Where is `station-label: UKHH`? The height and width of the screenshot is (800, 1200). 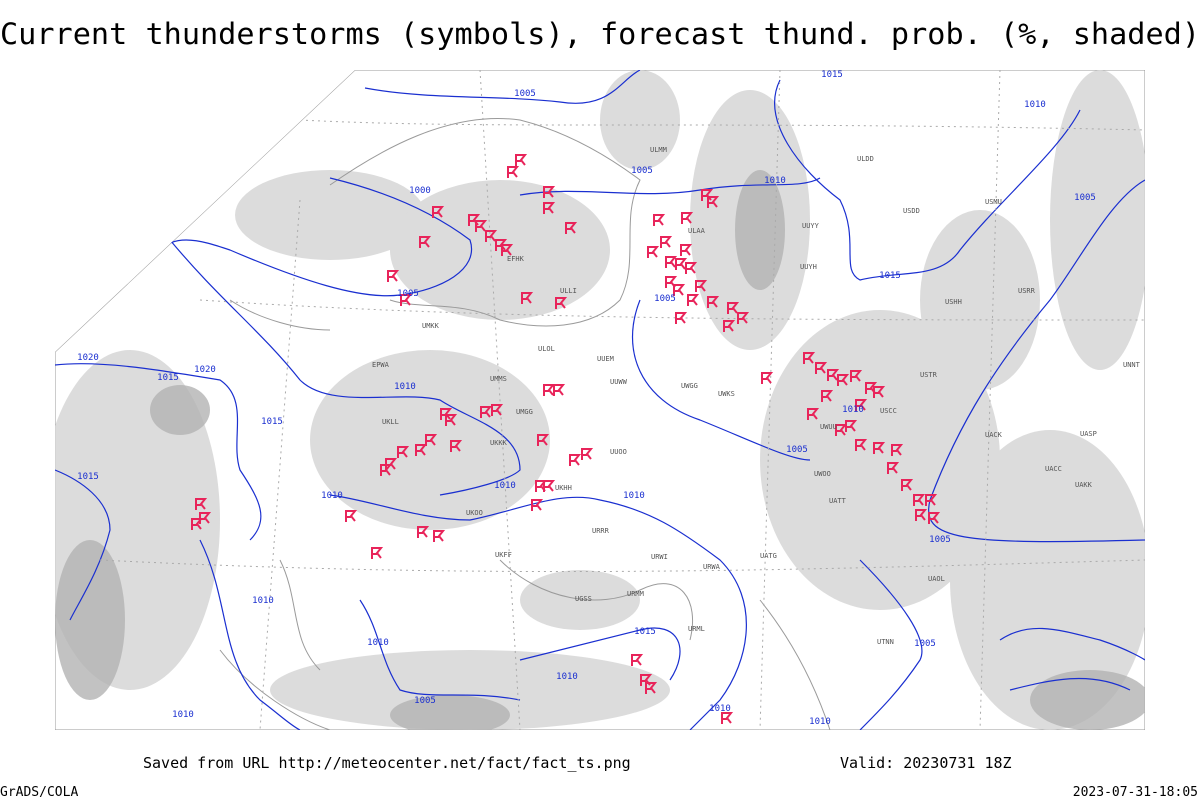 station-label: UKHH is located at coordinates (563, 488).